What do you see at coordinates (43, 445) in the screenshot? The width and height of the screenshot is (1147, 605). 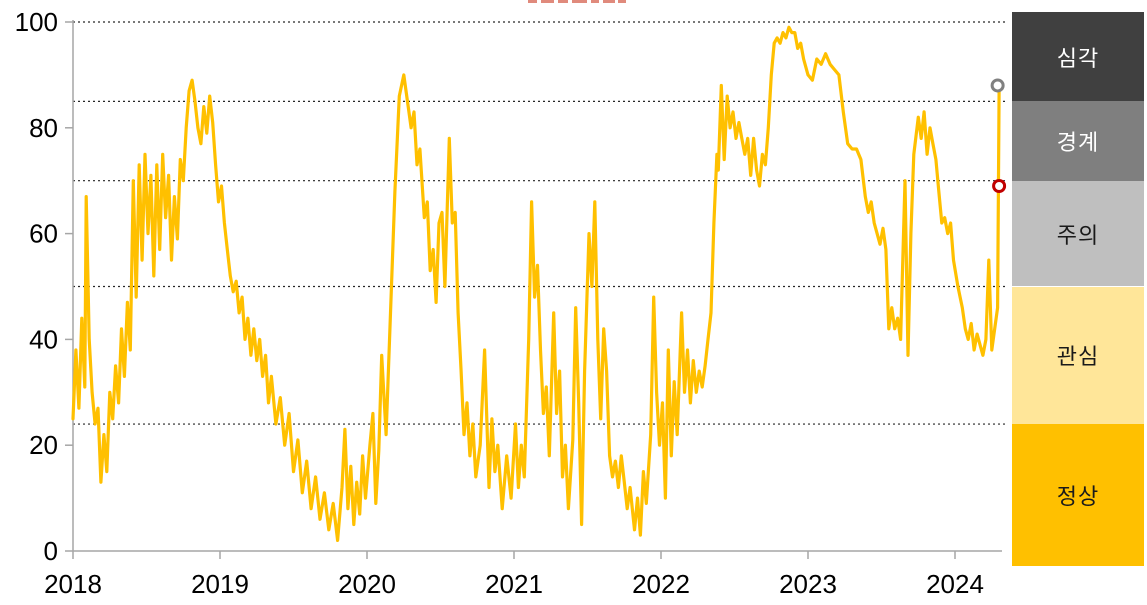 I see `y-axis-label-20: 20` at bounding box center [43, 445].